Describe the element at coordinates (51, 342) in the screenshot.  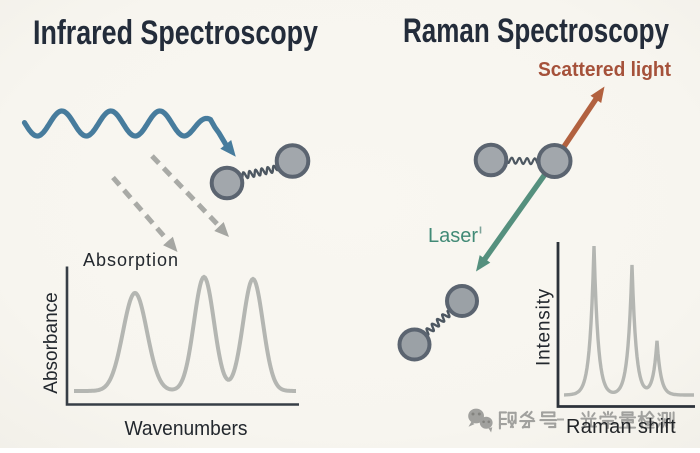
I see `svg-text: Absorbance` at that location.